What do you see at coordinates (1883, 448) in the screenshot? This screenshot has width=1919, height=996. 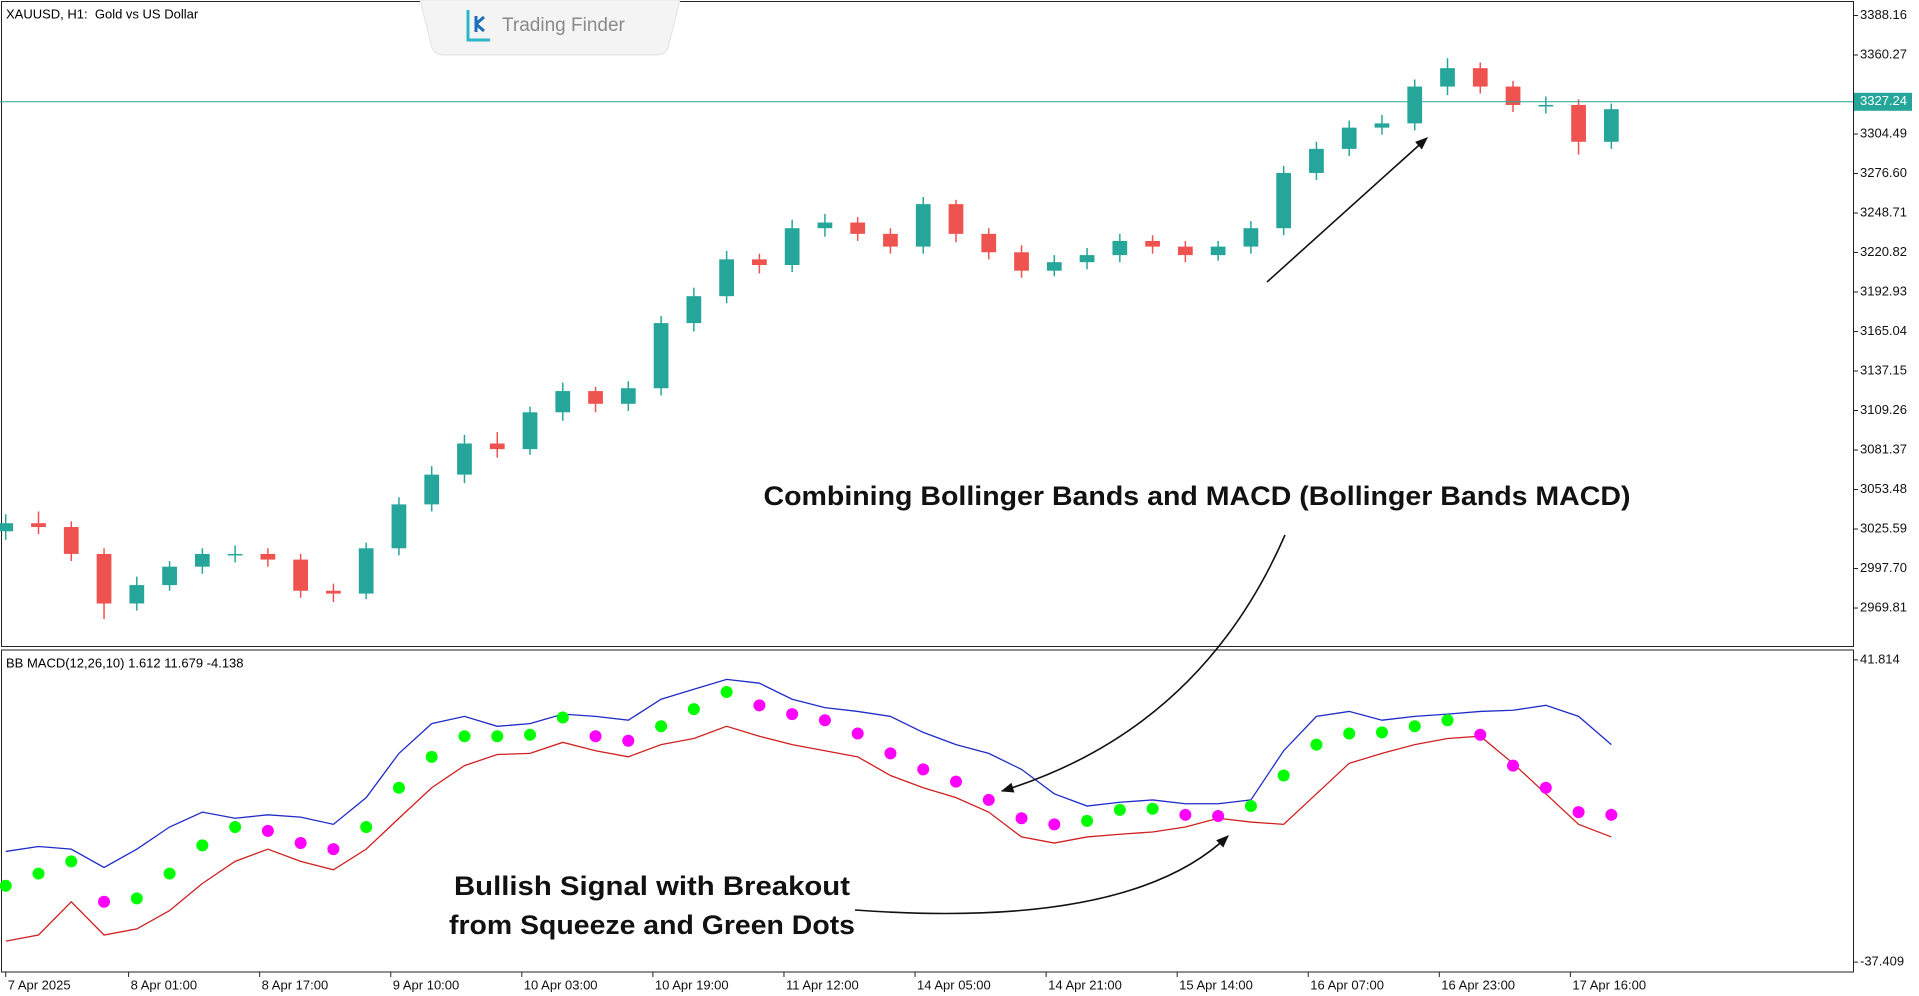 I see `y-tick-label: 3081.37` at bounding box center [1883, 448].